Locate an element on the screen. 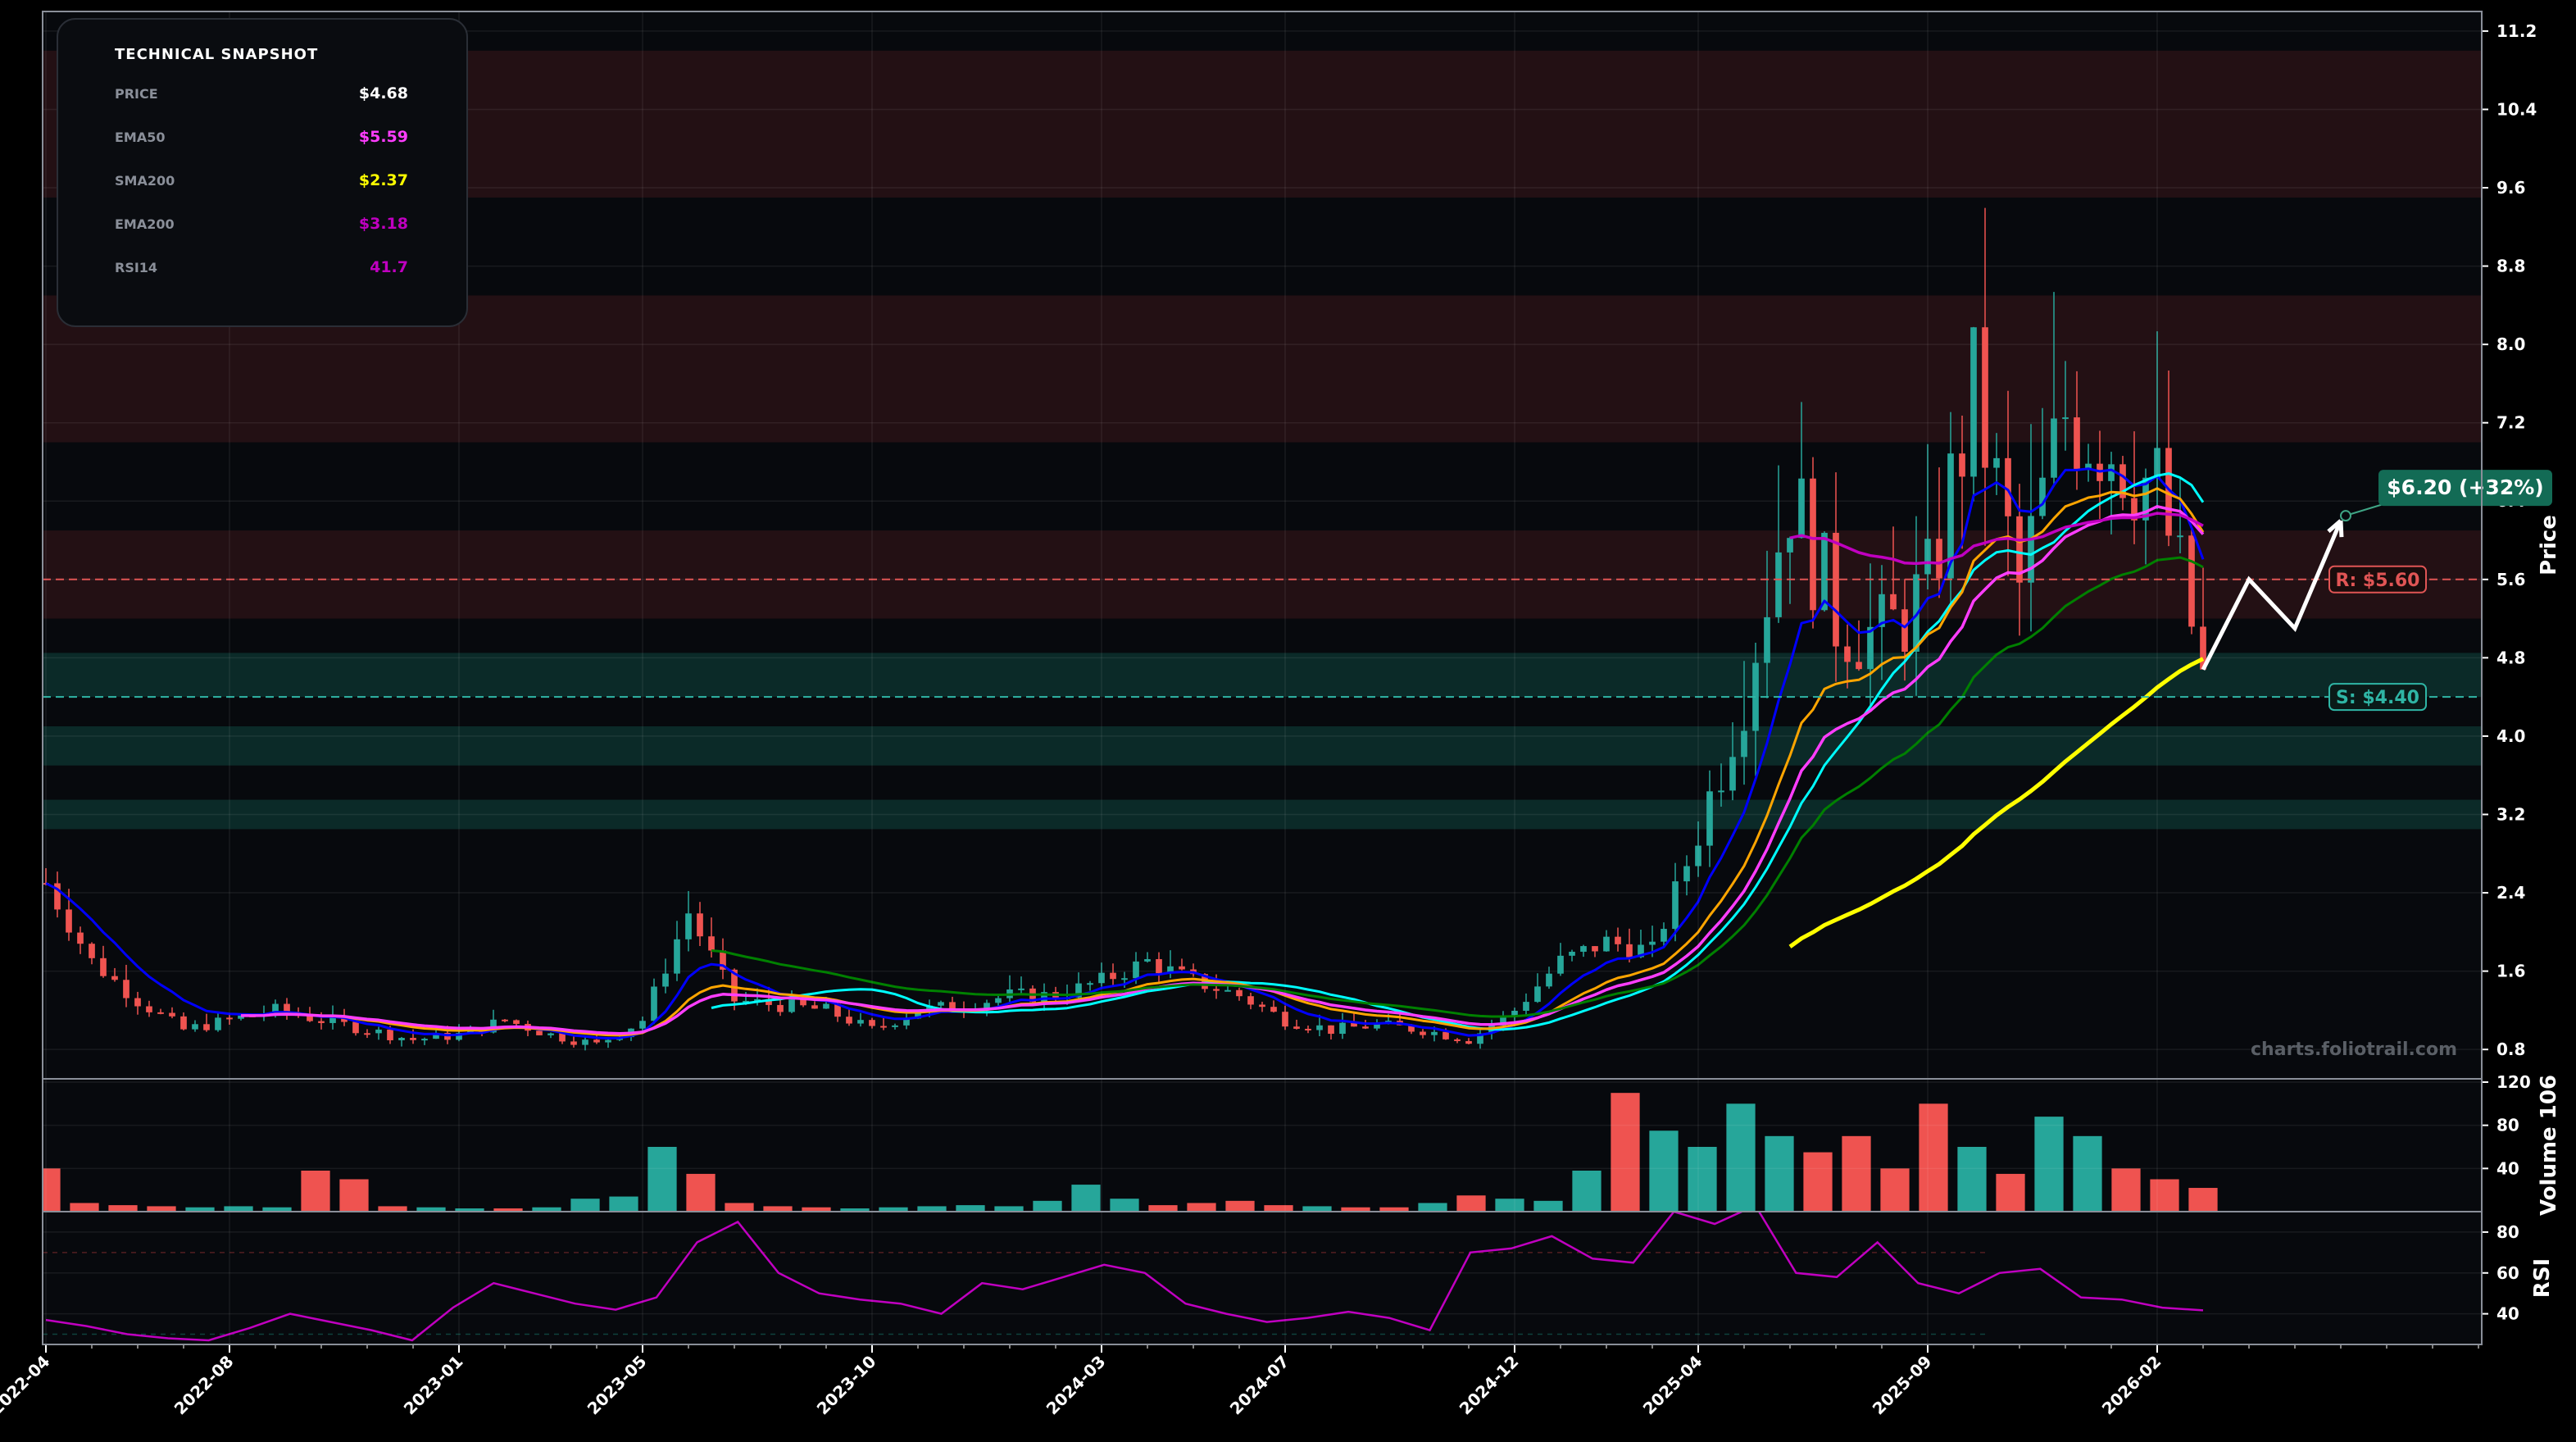  rsi-ytick-label: 80 is located at coordinates (2507, 1232).